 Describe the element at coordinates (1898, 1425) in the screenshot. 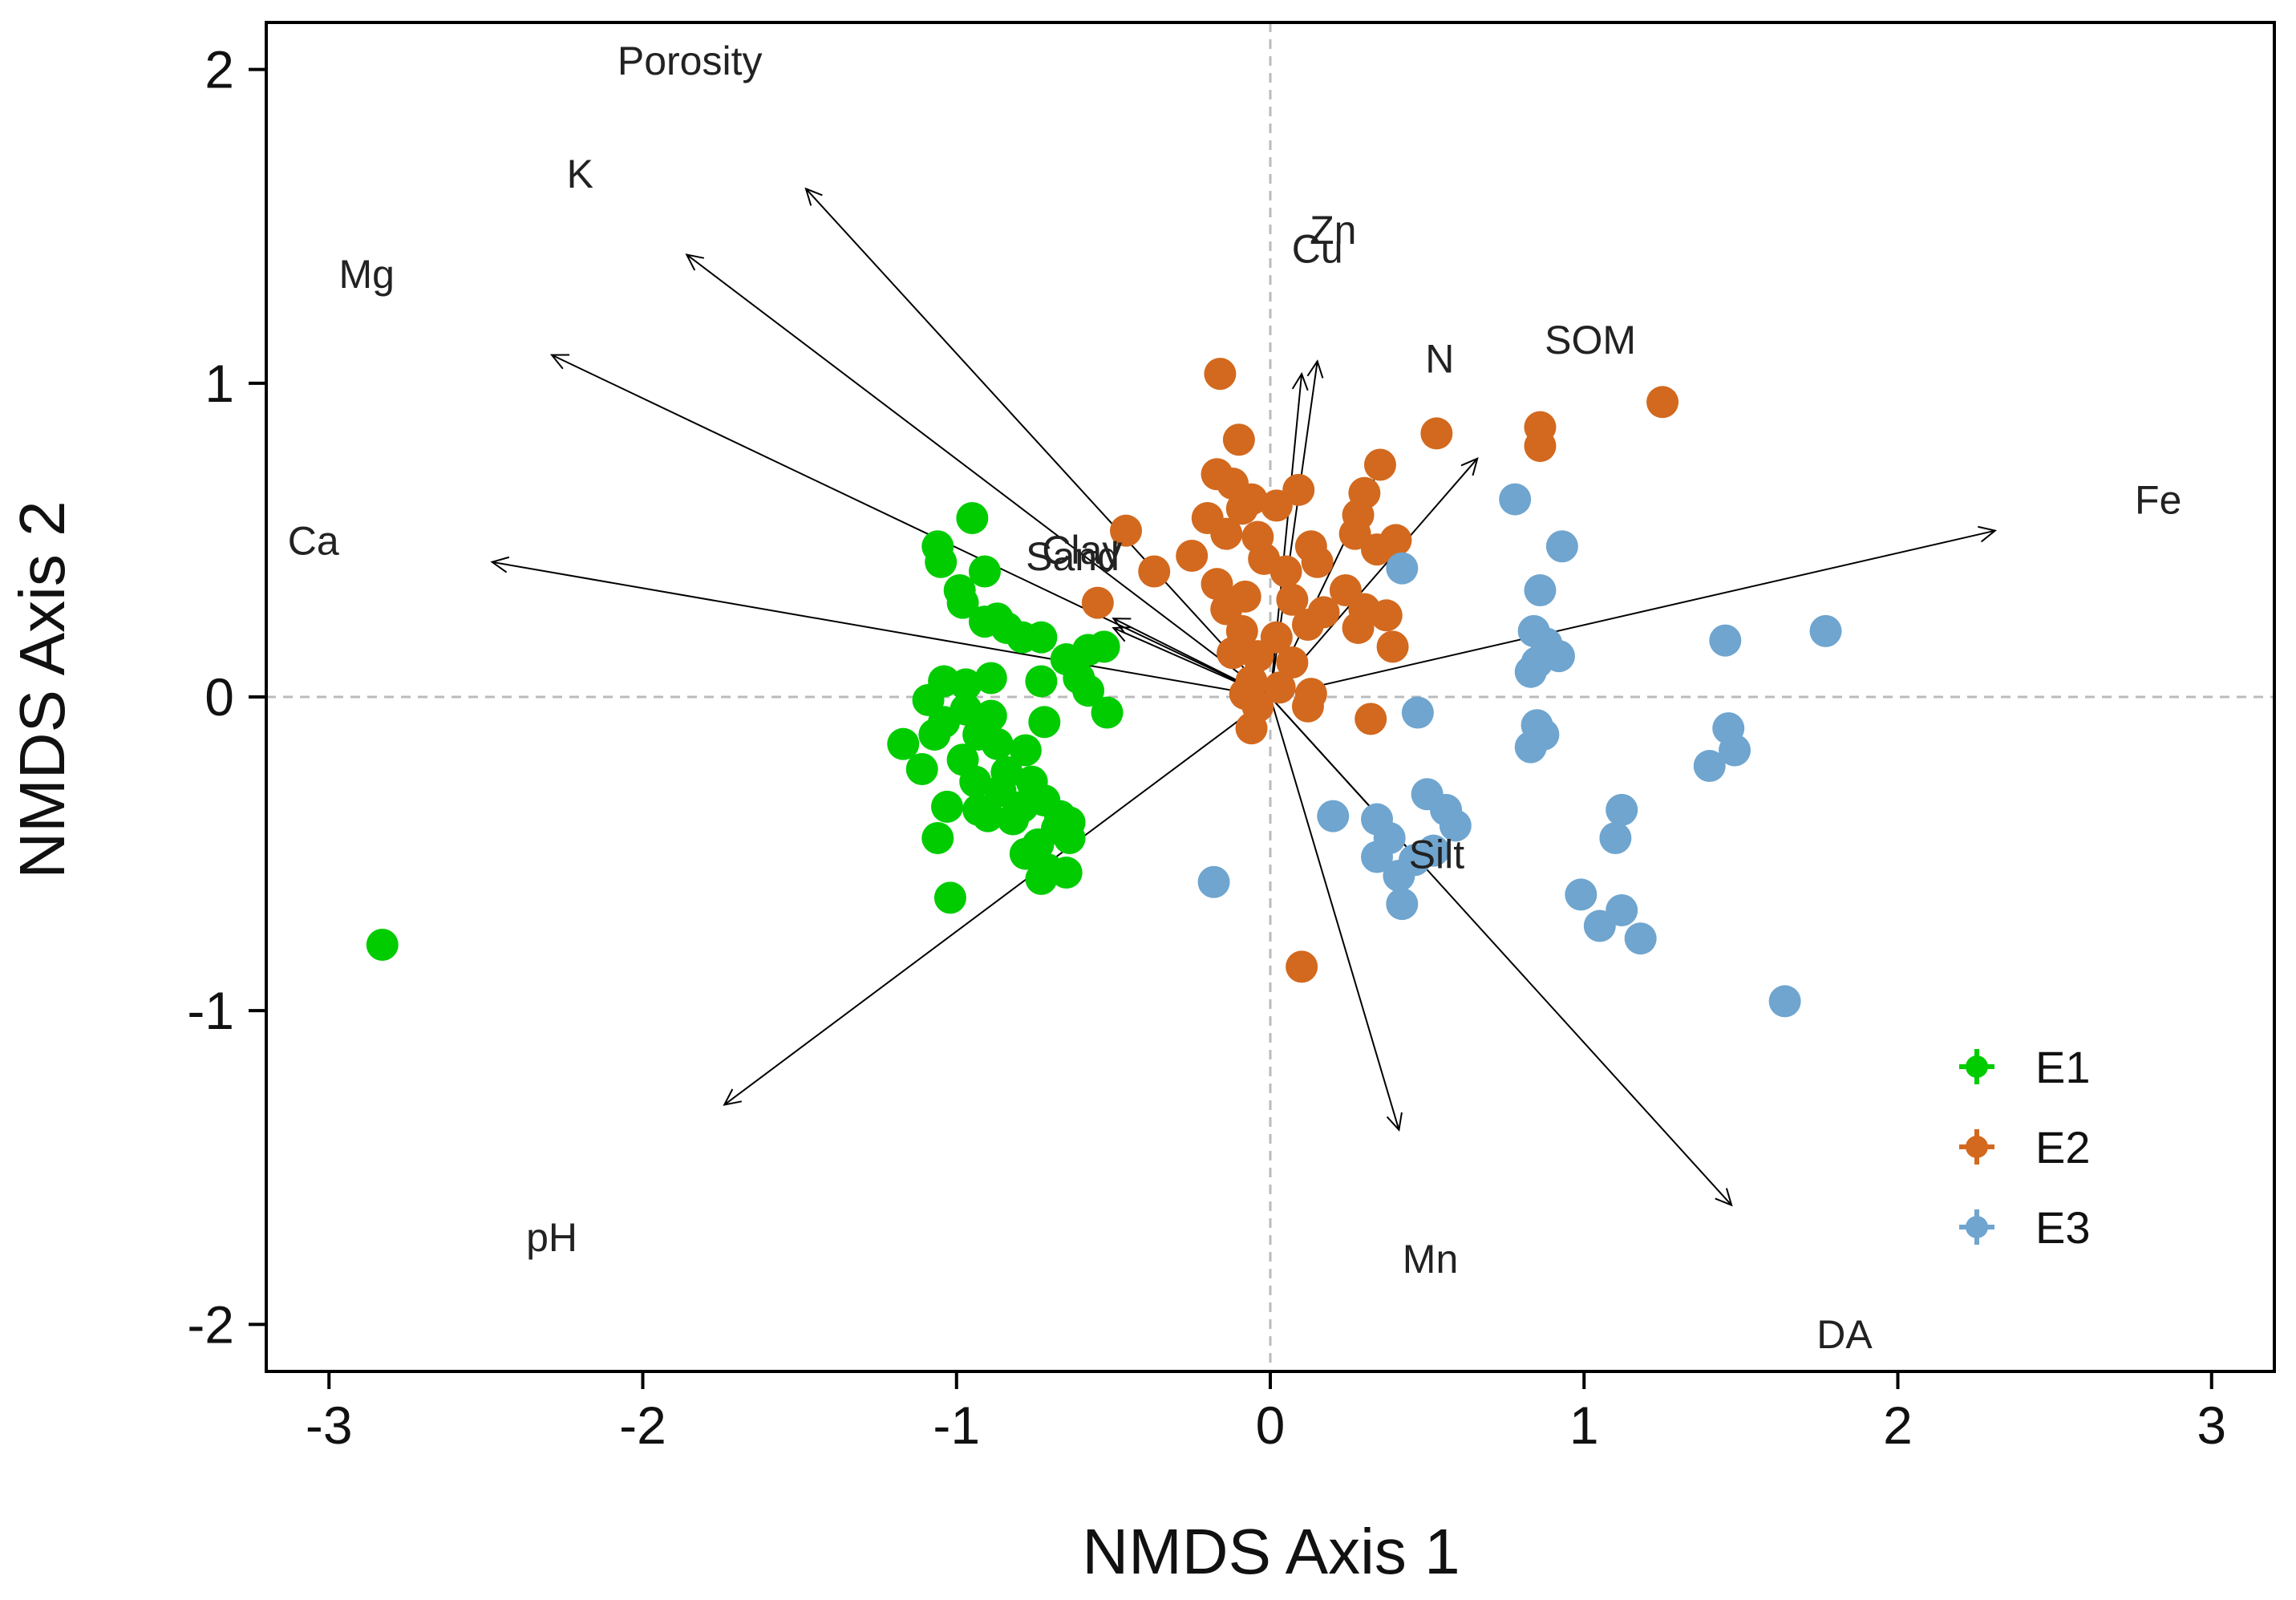

I see `x-tick-label: 2` at that location.